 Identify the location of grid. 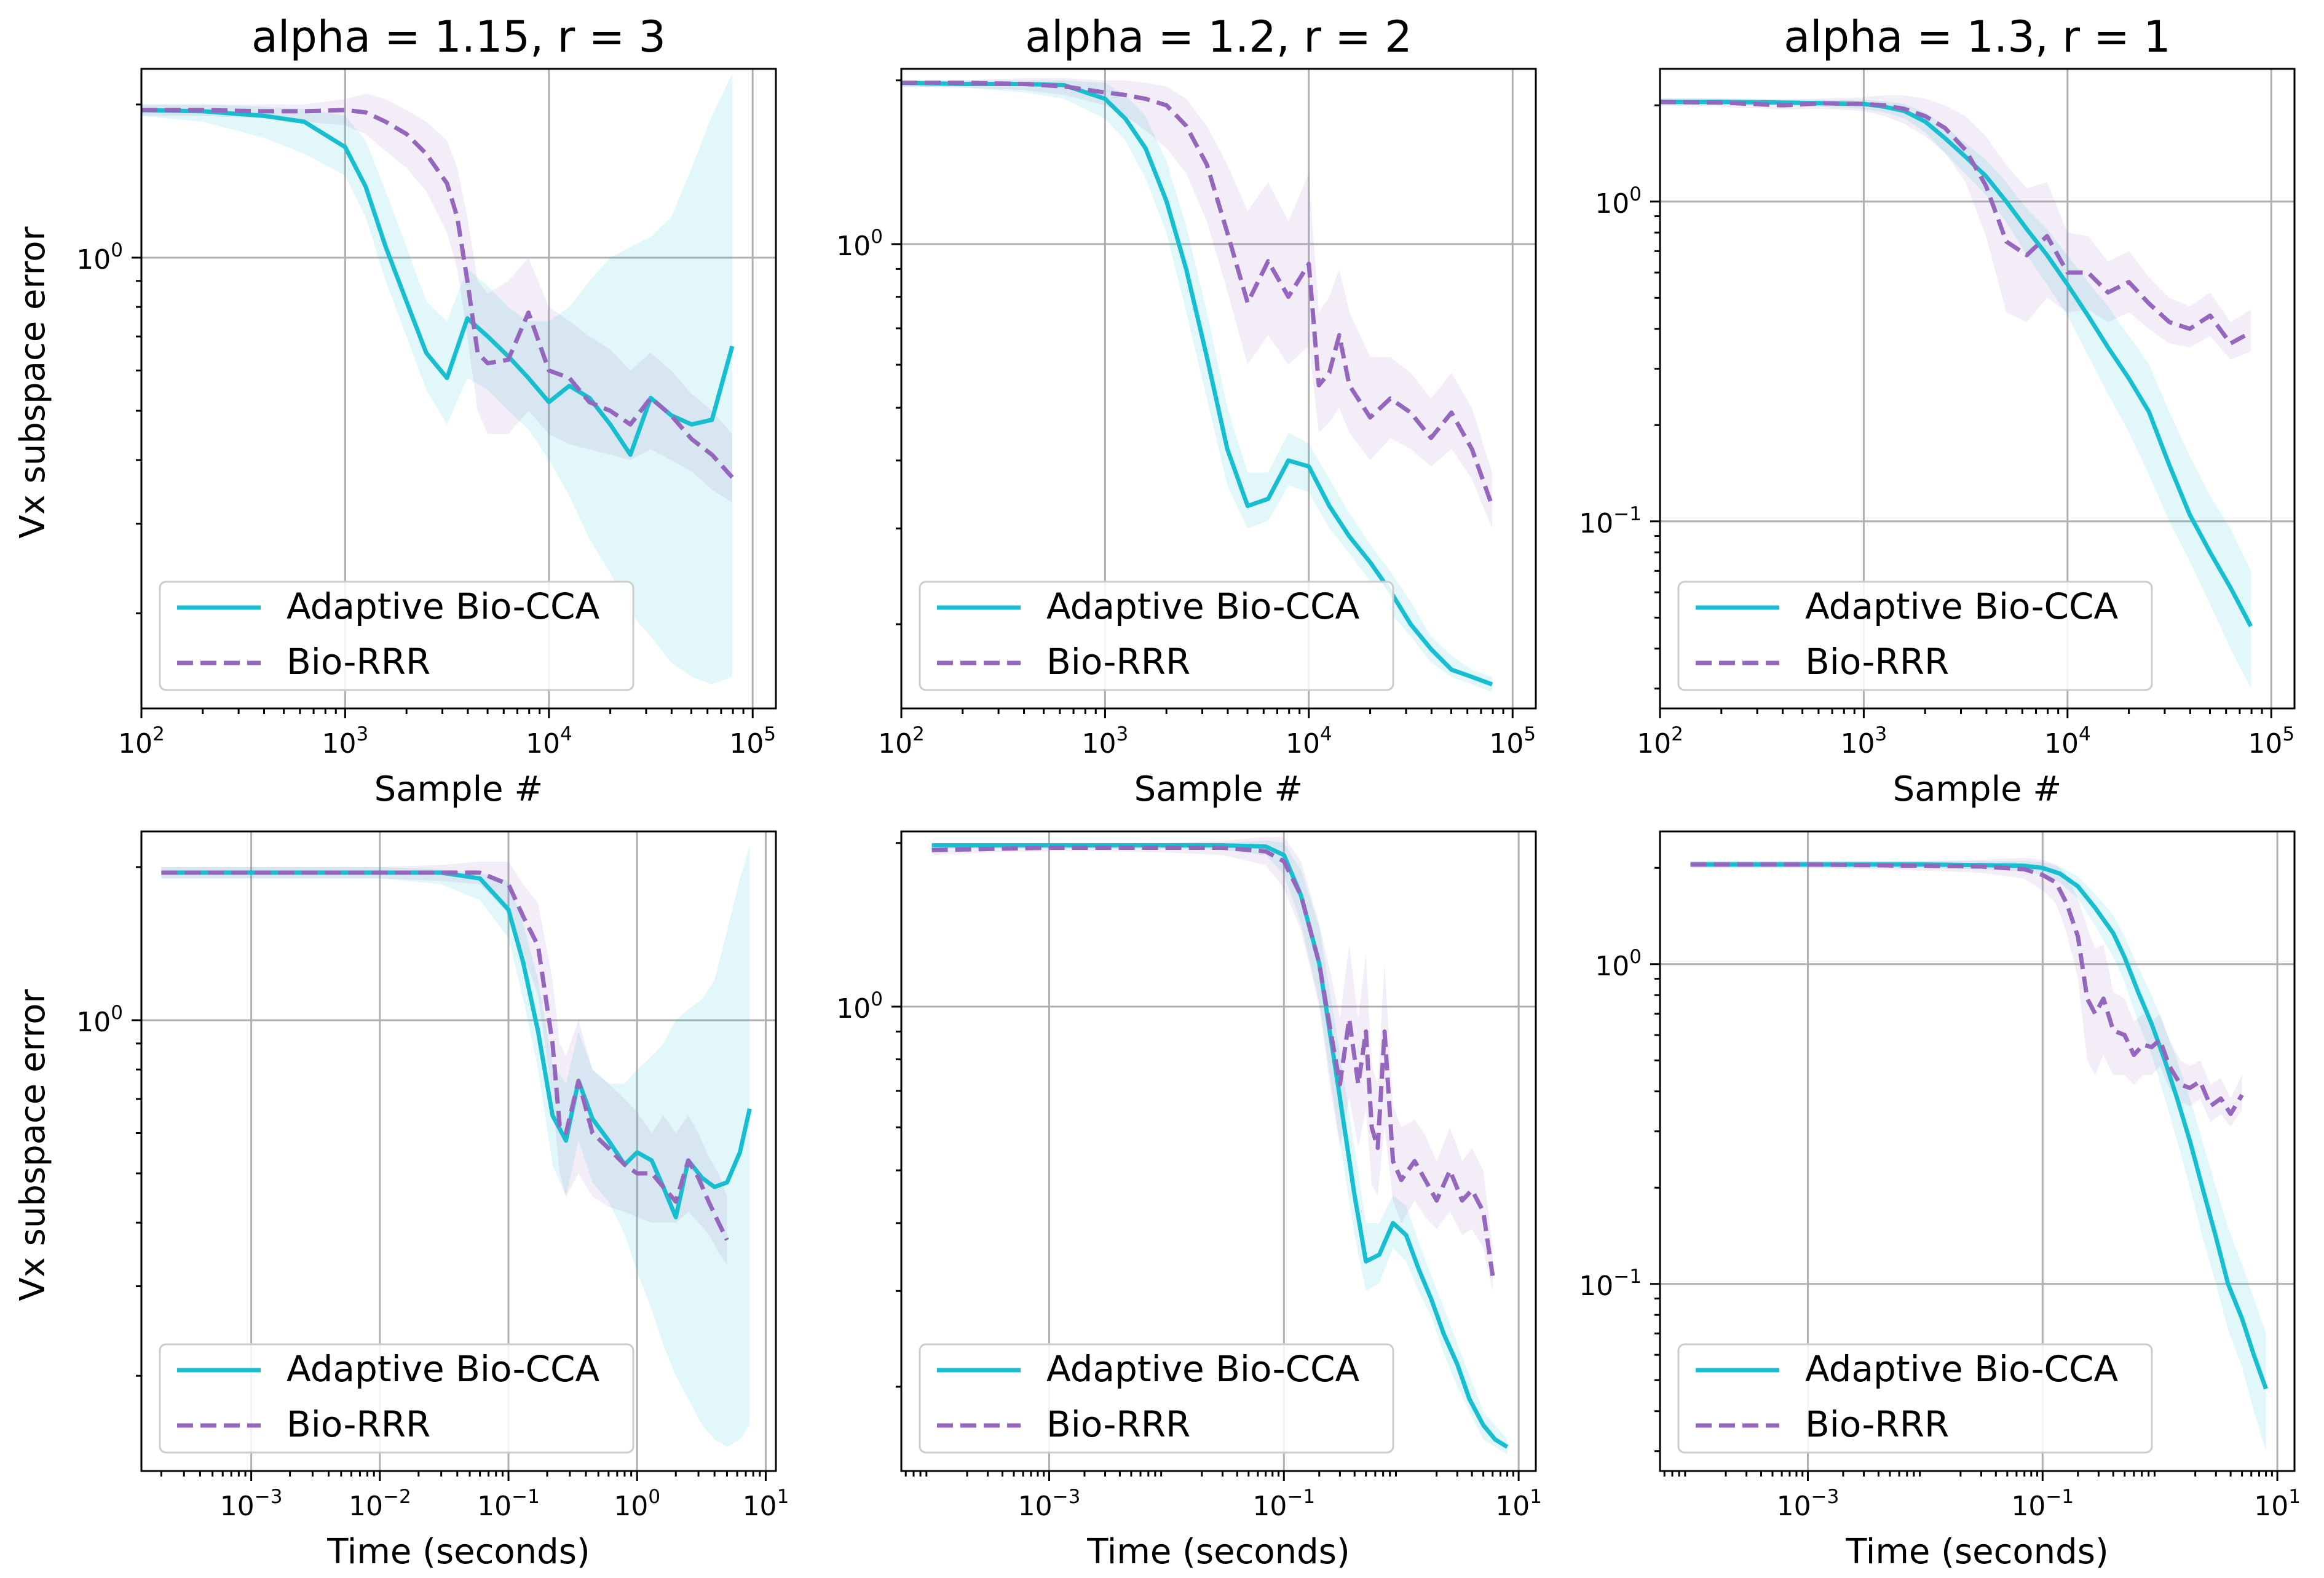
(1976, 389).